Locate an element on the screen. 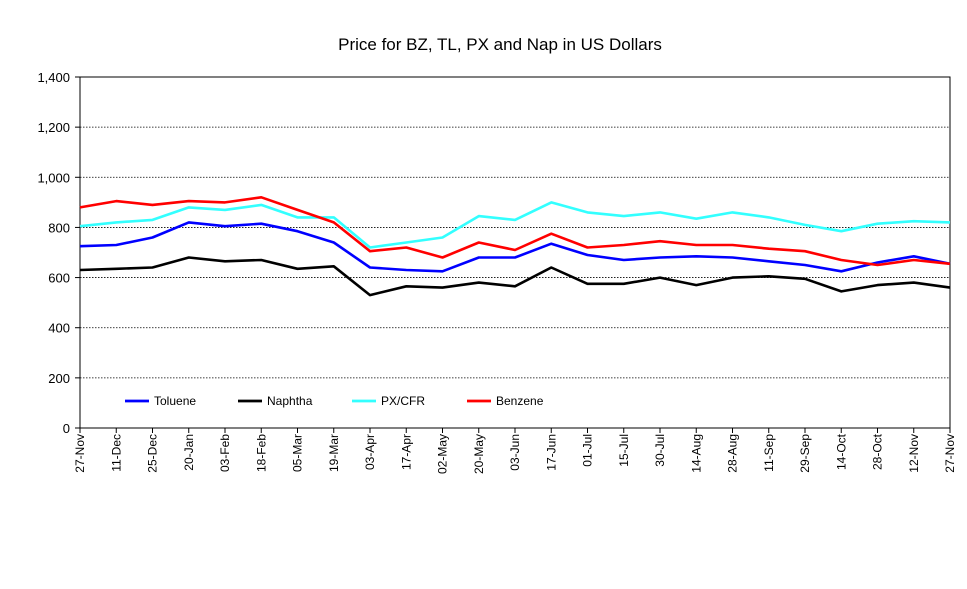 The width and height of the screenshot is (967, 589). x-tick-label: 05-Mar is located at coordinates (298, 453).